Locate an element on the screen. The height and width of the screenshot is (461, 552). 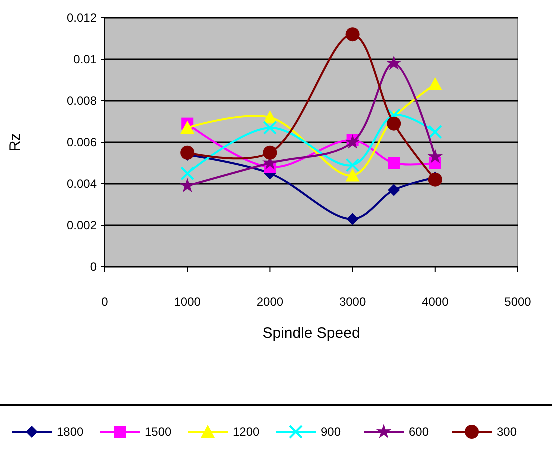
x-tick-label: 5000 is located at coordinates (518, 302).